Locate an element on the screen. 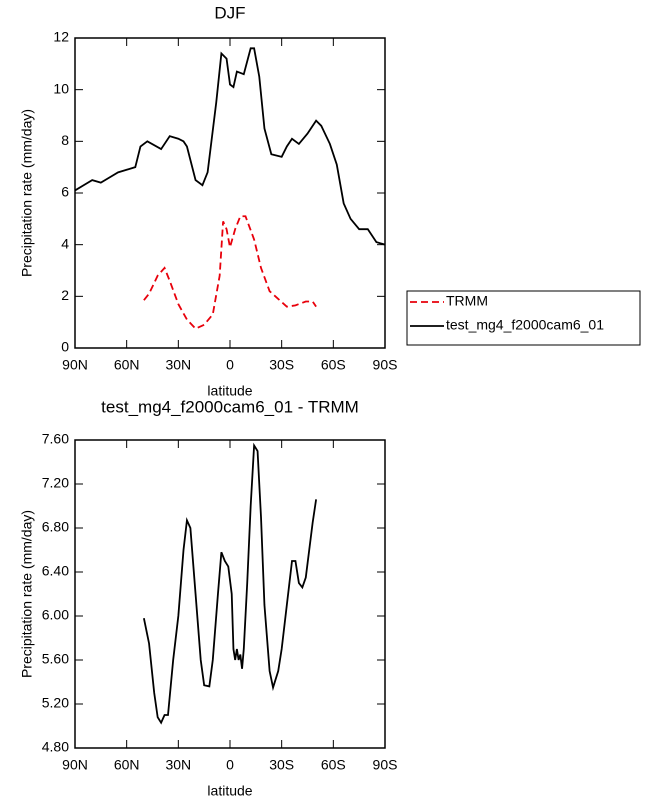 Image resolution: width=647 pixels, height=803 pixels. y-tick-label: 2 is located at coordinates (65, 295).